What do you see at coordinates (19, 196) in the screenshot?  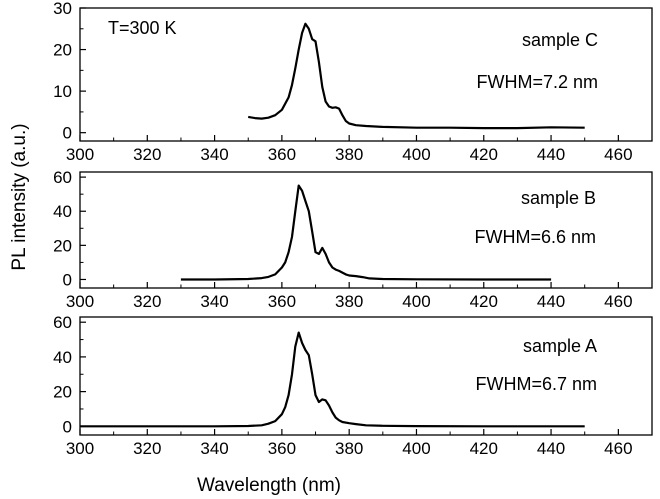 I see `y-axis-label: PL intensity (a.u.)` at bounding box center [19, 196].